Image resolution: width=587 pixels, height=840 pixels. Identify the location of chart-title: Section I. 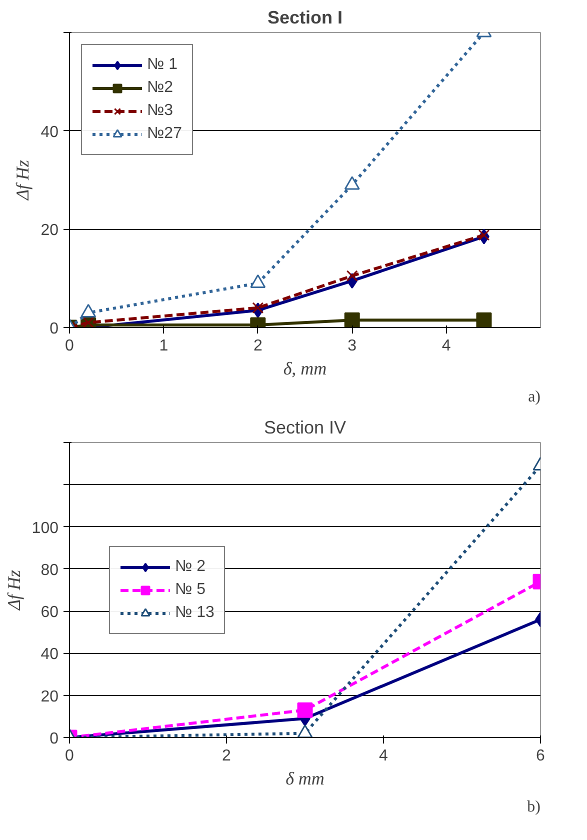
(305, 18).